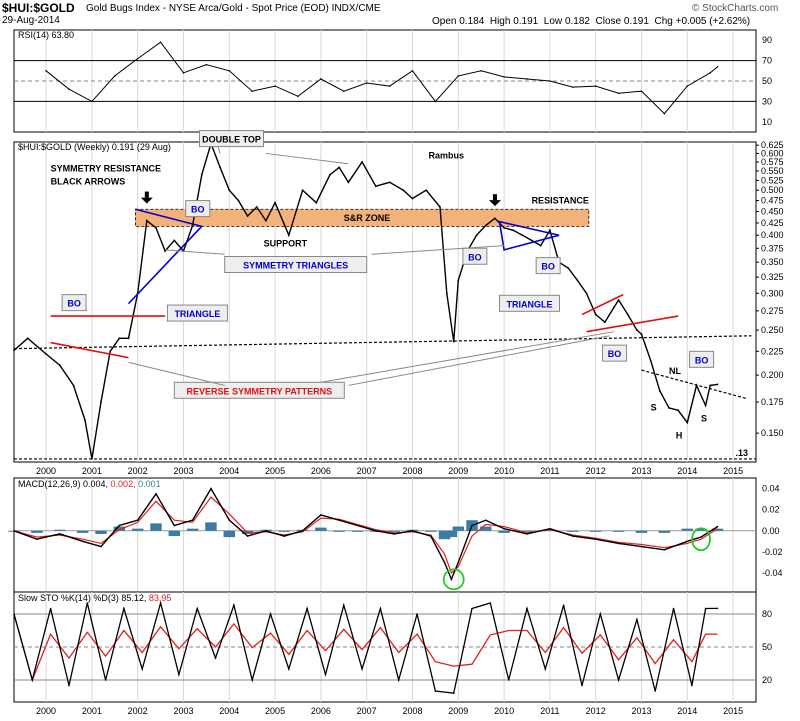  I want to click on price-tick-label: 0.575, so click(772, 162).